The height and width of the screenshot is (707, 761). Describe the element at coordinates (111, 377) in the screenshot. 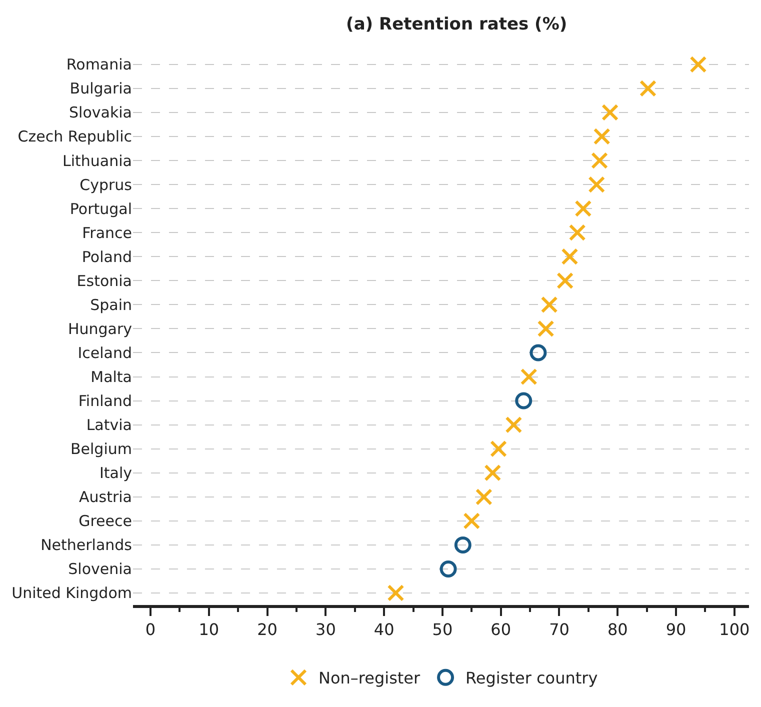

I see `y-tick-label: Malta` at that location.